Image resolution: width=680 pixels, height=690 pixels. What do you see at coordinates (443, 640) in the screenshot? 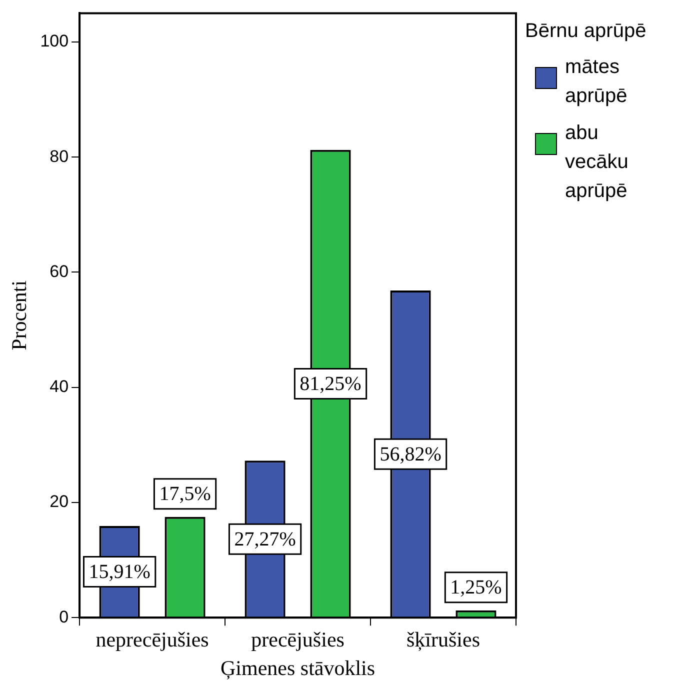
I see `x-tick-label: šķīrušies` at bounding box center [443, 640].